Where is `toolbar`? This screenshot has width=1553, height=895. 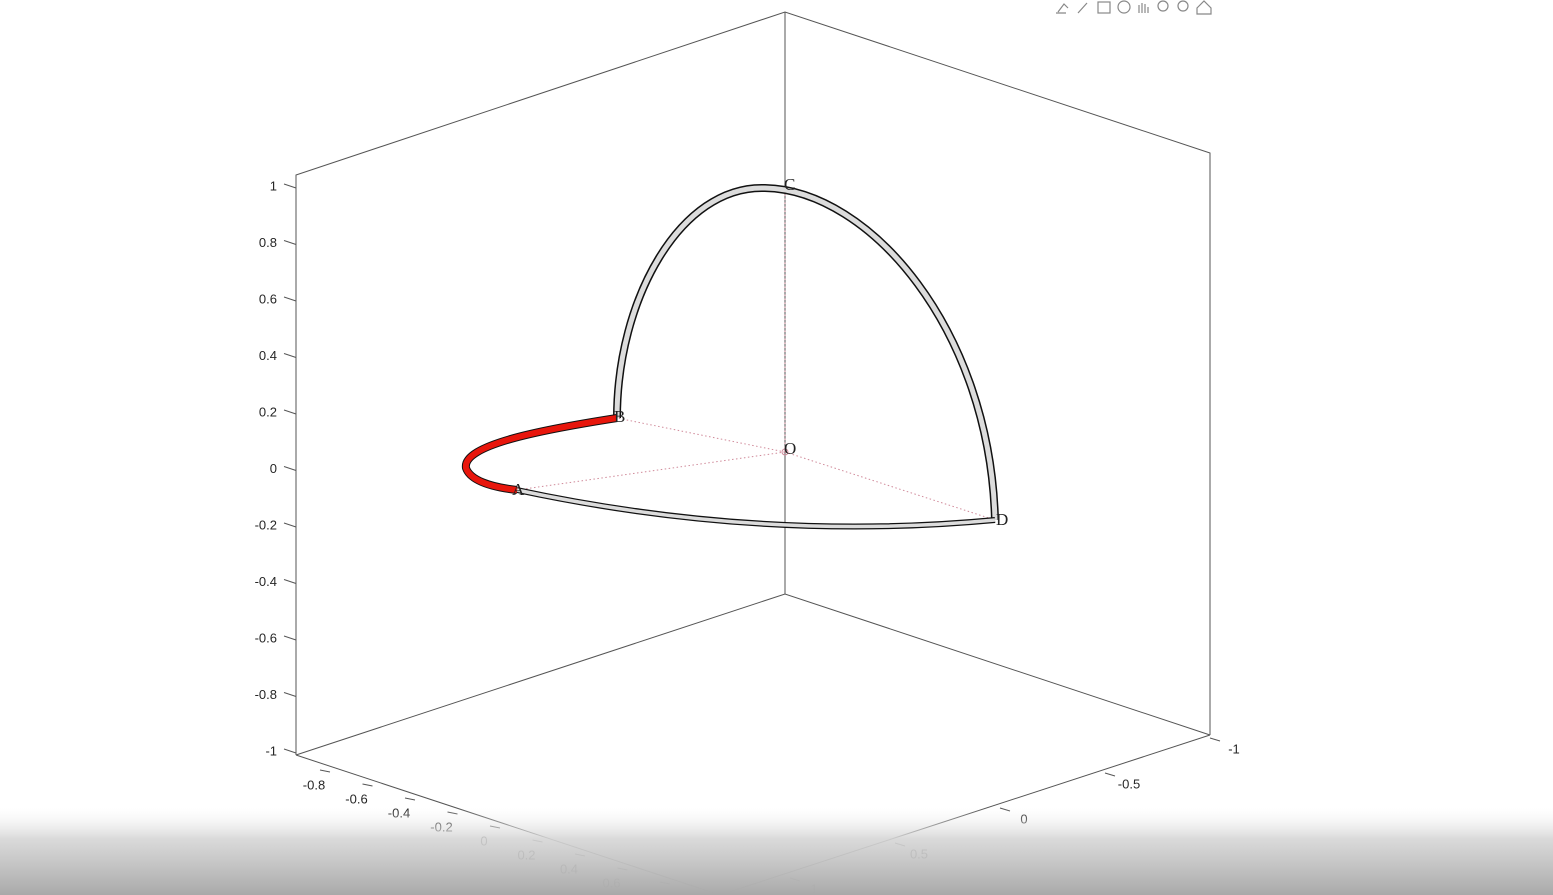
toolbar is located at coordinates (1134, 7).